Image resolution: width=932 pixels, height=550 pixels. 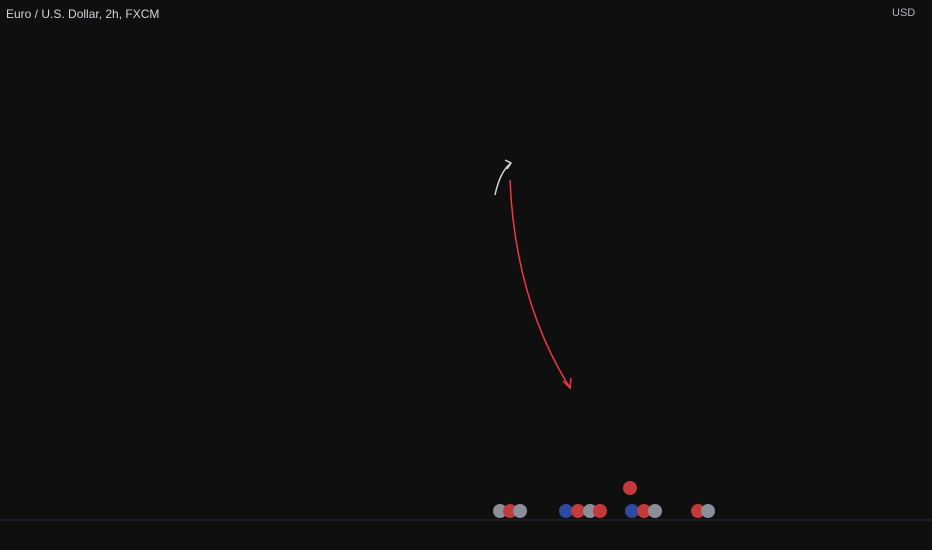 I want to click on arrow-up, so click(x=502, y=179).